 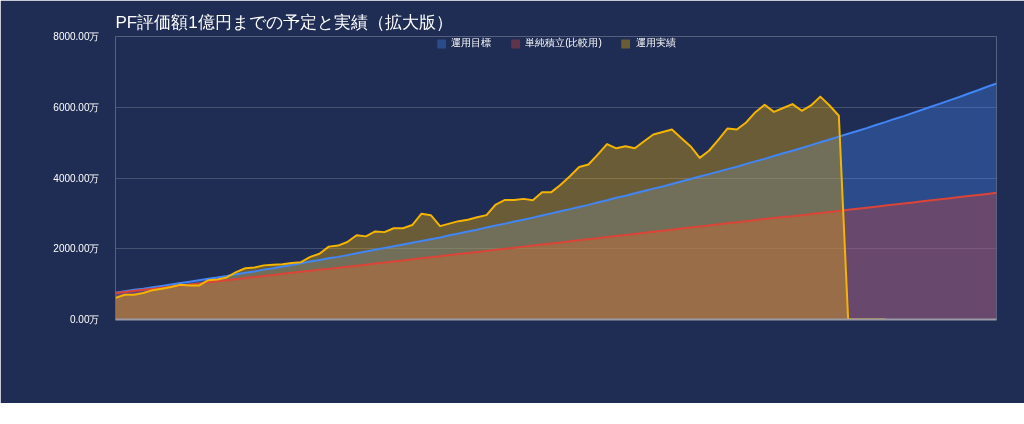 What do you see at coordinates (76, 36) in the screenshot?
I see `y-tick-label: 8000.00万` at bounding box center [76, 36].